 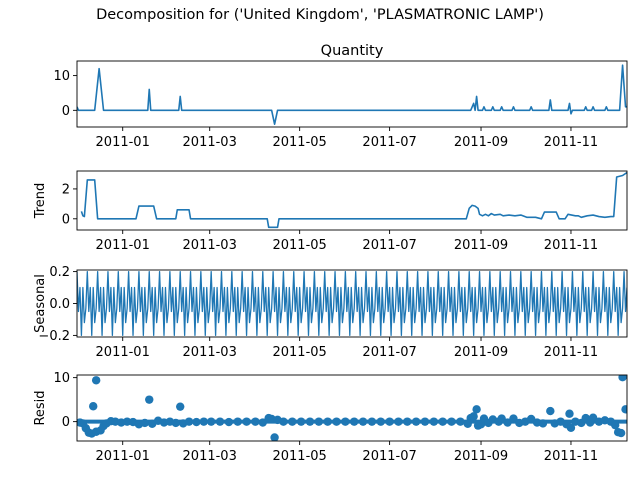 What do you see at coordinates (61, 76) in the screenshot?
I see `y-tick-label-observed: 10` at bounding box center [61, 76].